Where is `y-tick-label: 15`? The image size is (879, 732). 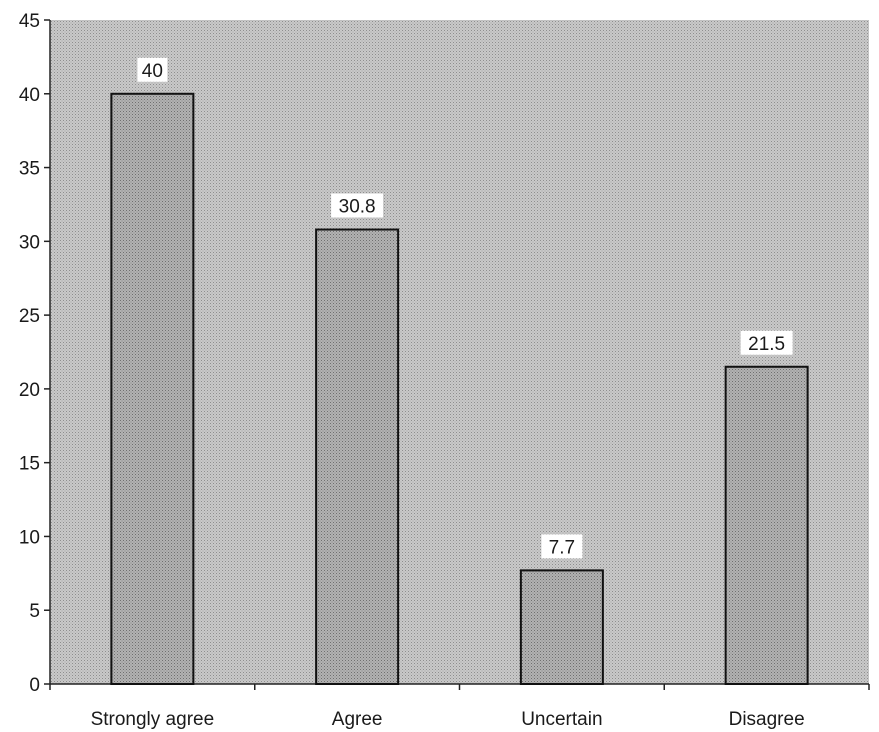 y-tick-label: 15 is located at coordinates (29, 464).